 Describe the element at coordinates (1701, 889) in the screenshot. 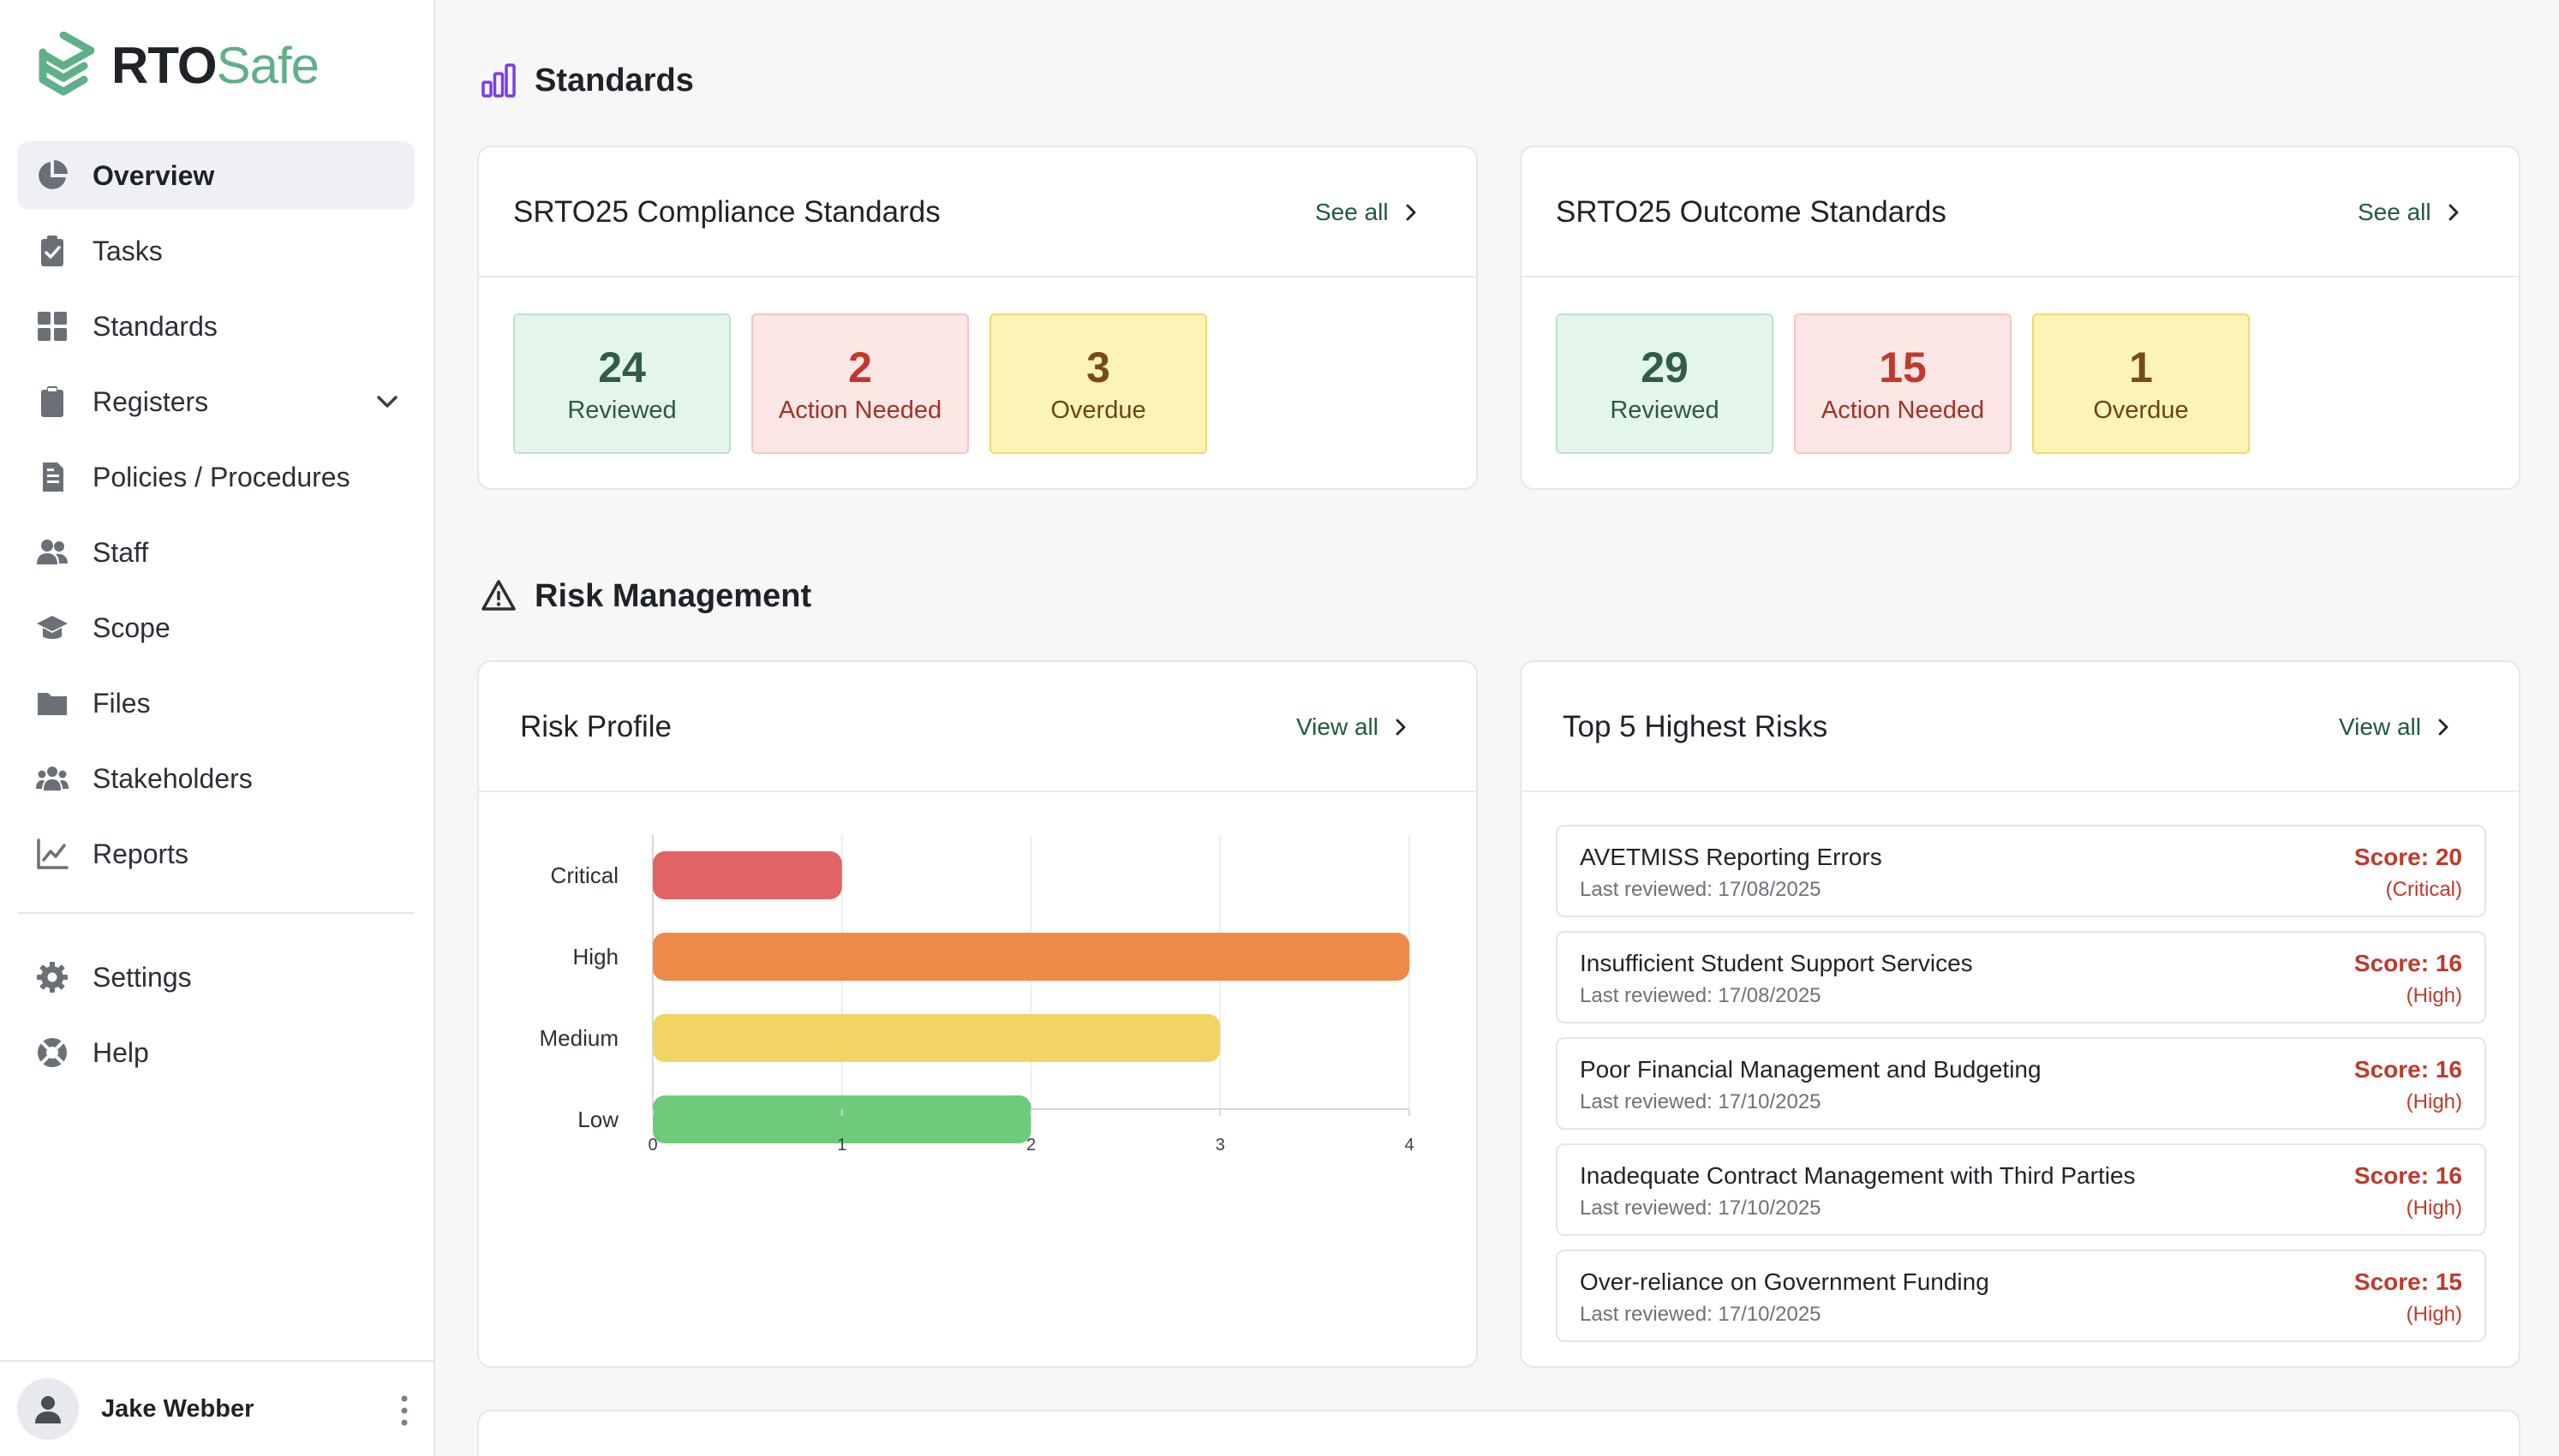

I see `risk-last-reviewed: Last reviewed: 17/08/2025` at that location.